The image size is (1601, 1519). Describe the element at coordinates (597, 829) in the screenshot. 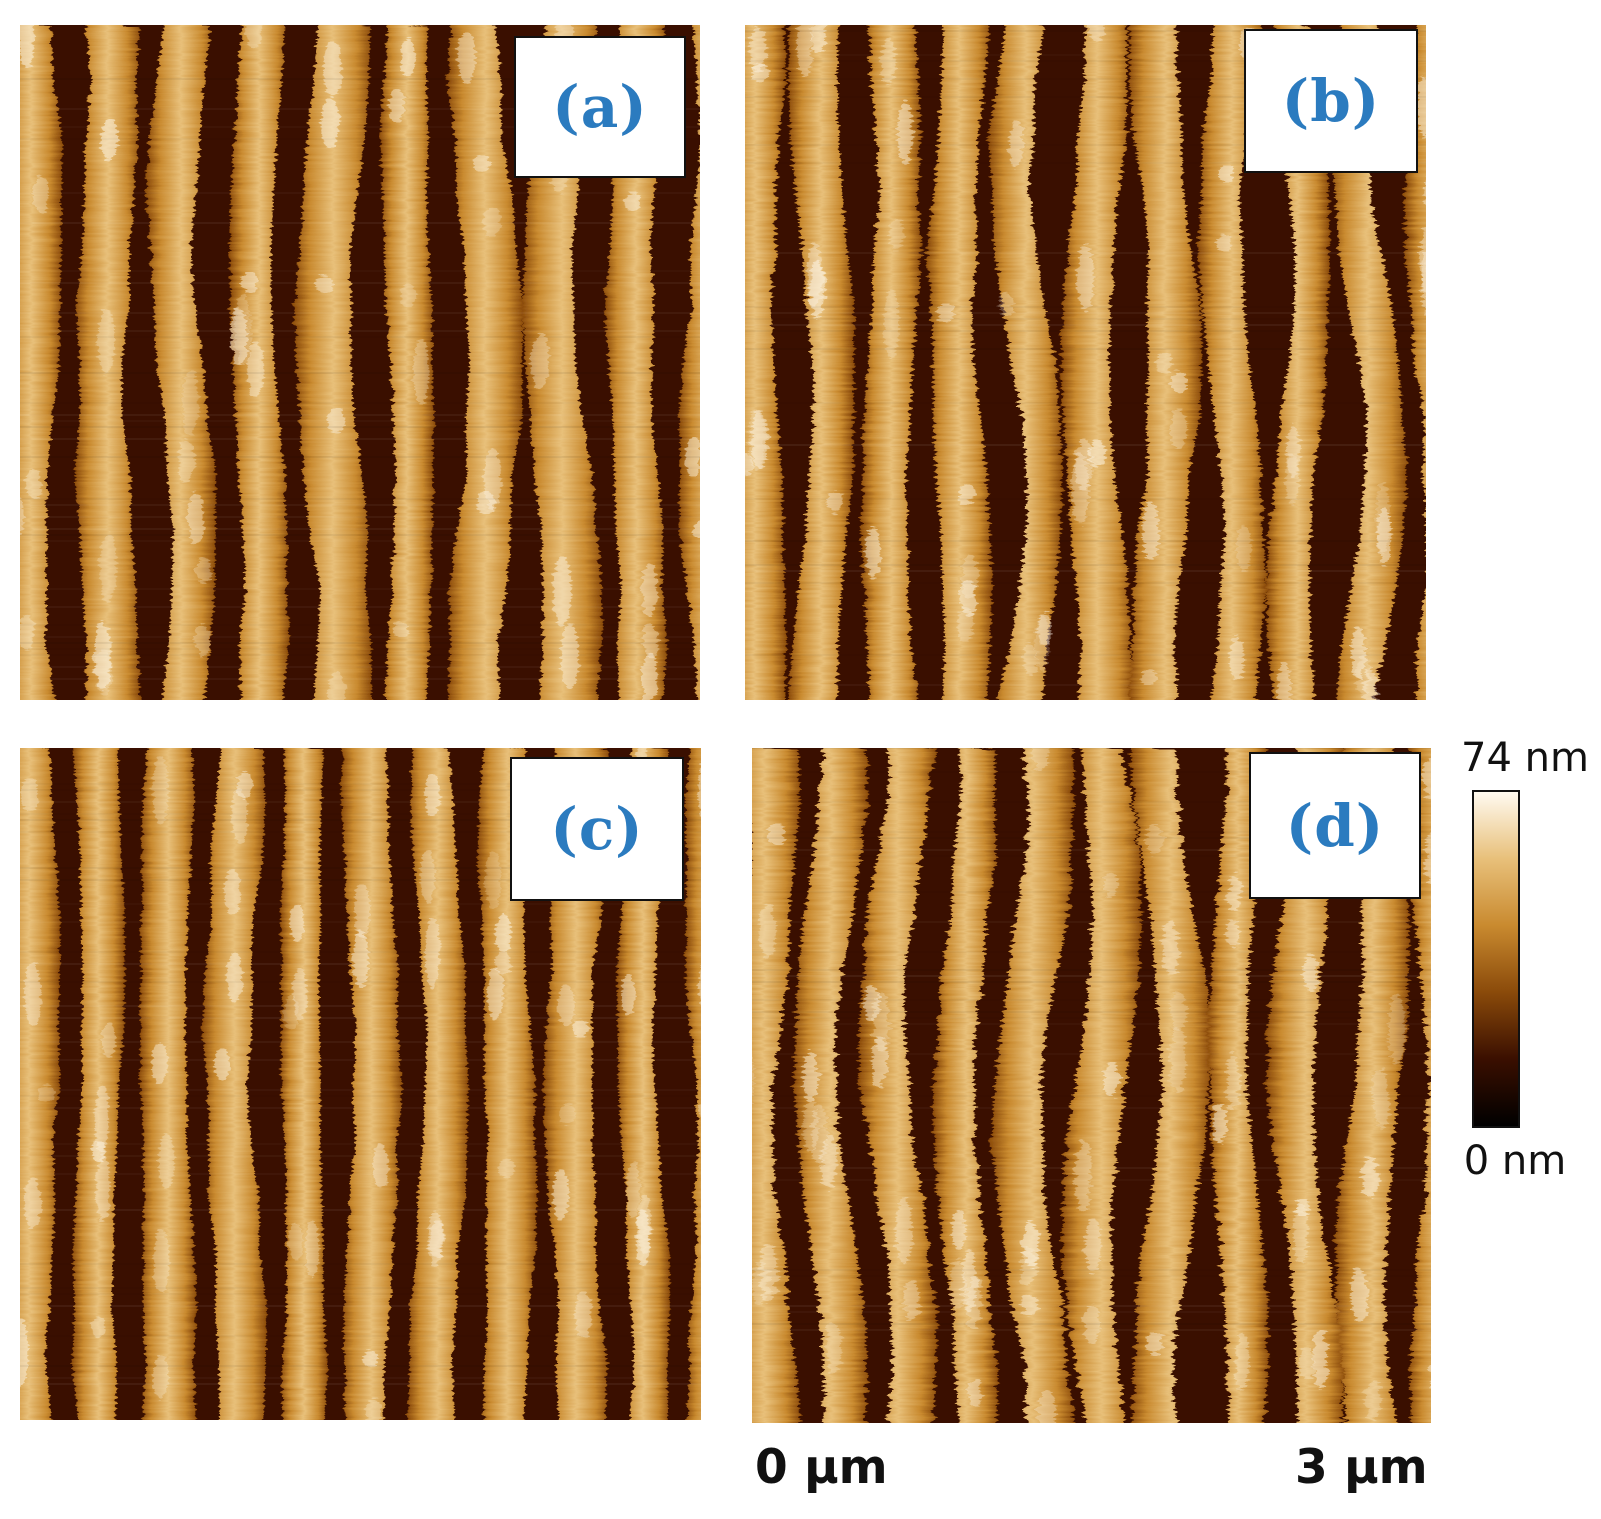

I see `panel-label-c-text: (c)` at that location.